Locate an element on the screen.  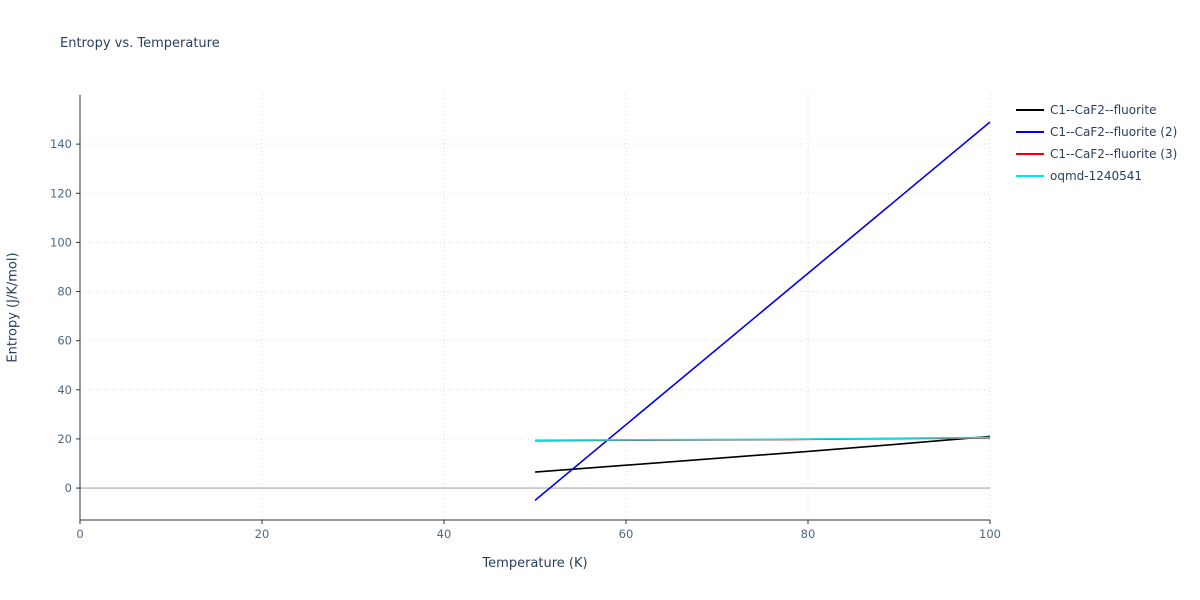
y-tick-label: 120 is located at coordinates (61, 193).